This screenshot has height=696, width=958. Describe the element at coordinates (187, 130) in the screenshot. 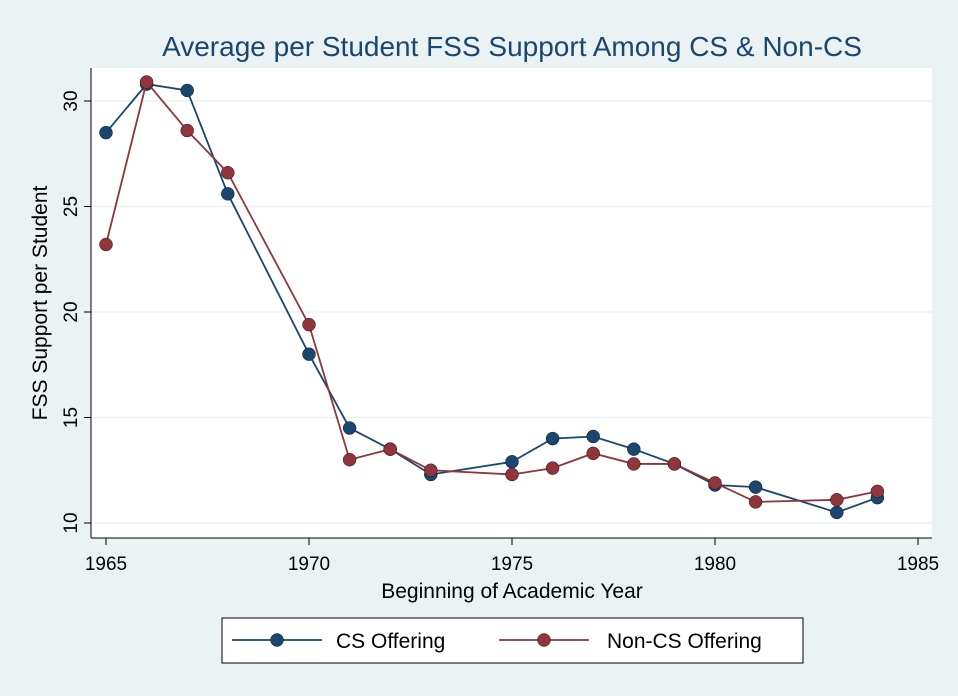

I see `data-point-1-1967` at that location.